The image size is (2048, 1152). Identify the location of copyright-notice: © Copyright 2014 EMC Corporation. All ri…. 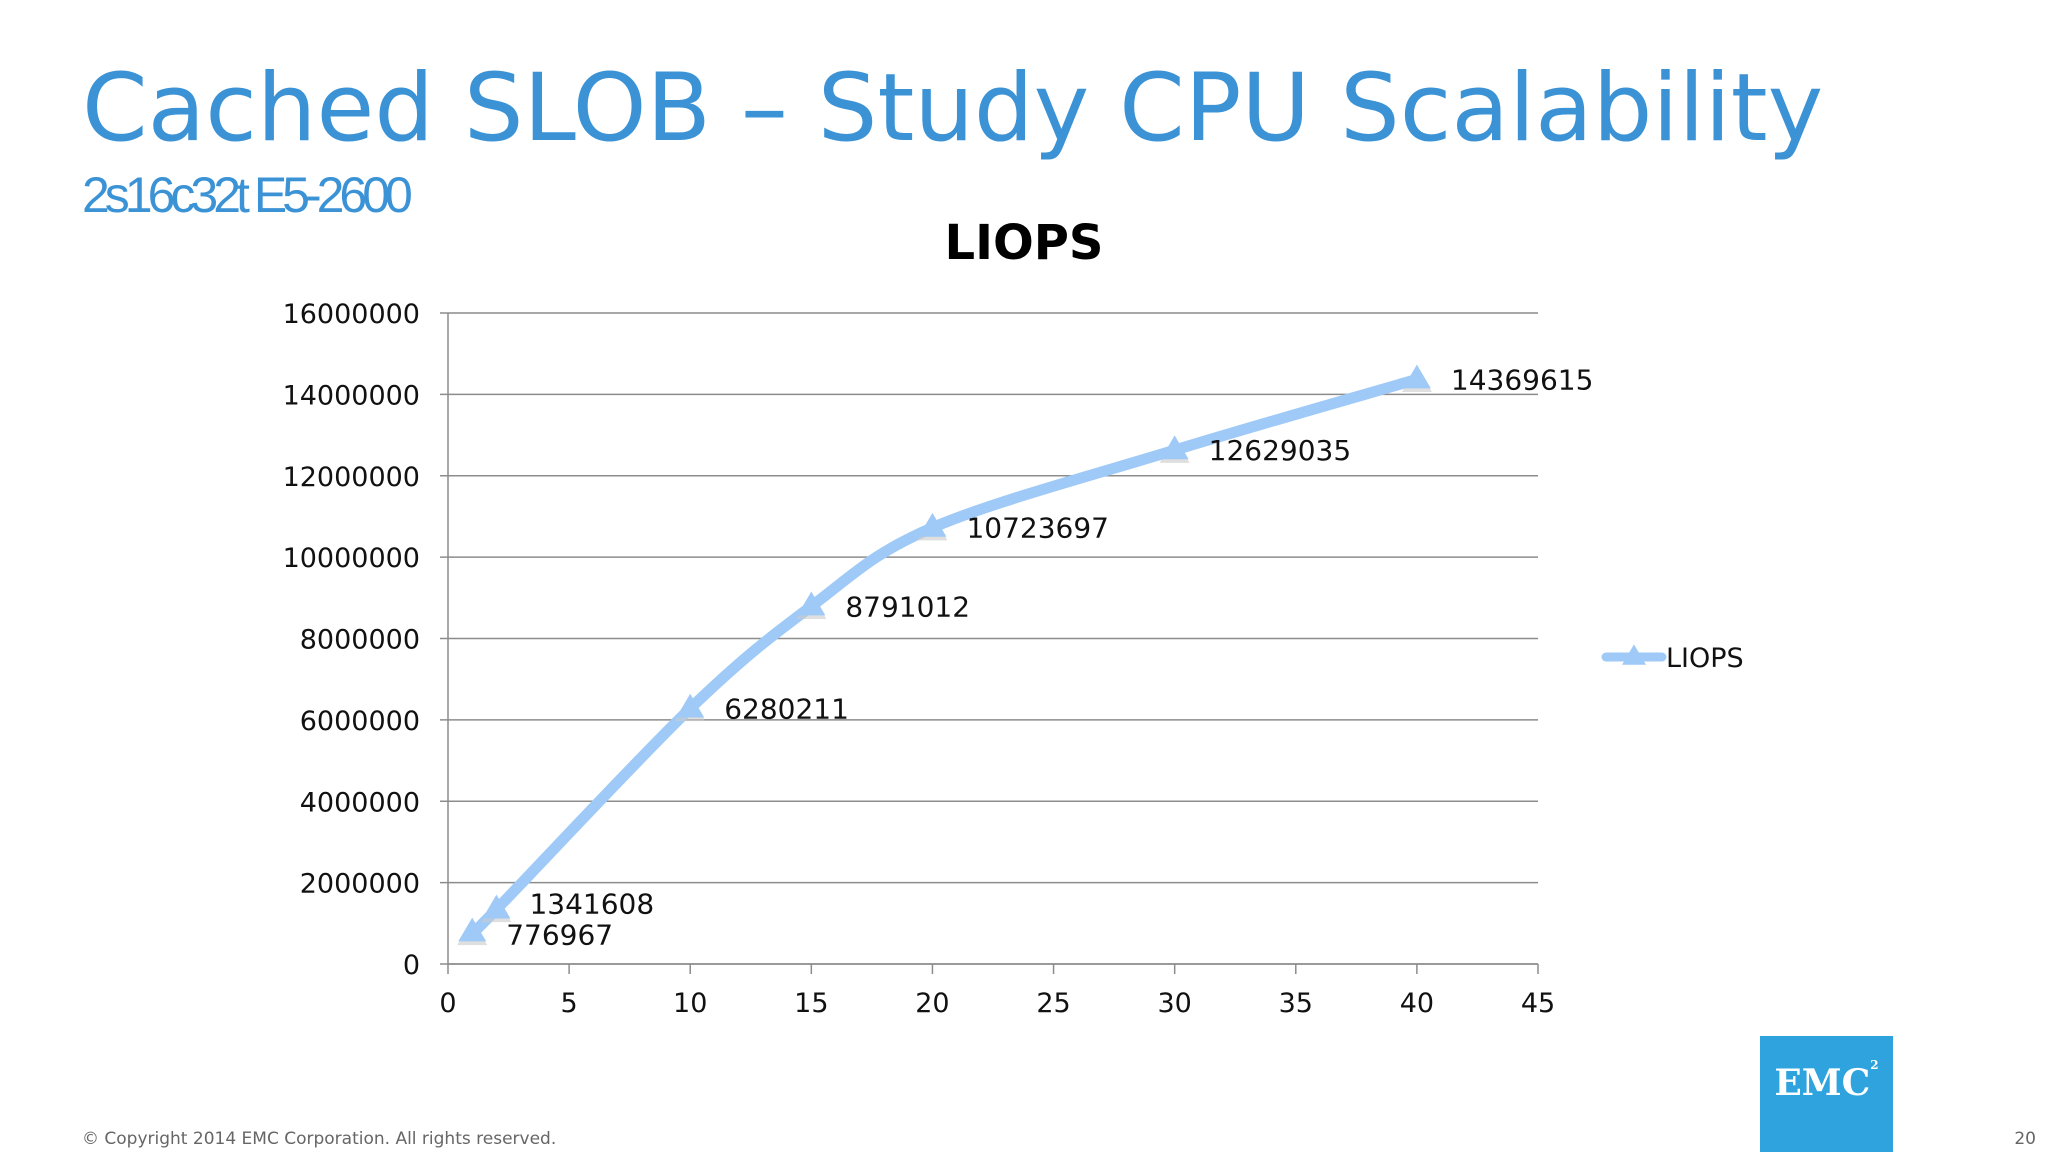
(319, 1139).